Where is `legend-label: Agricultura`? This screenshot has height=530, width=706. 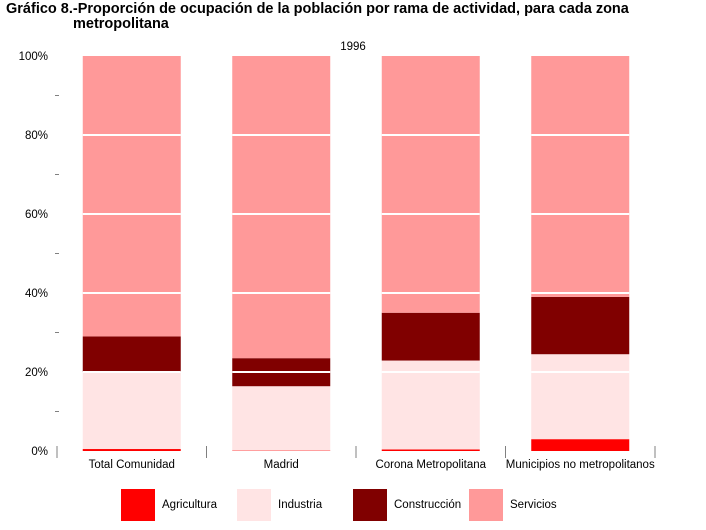
legend-label: Agricultura is located at coordinates (189, 505).